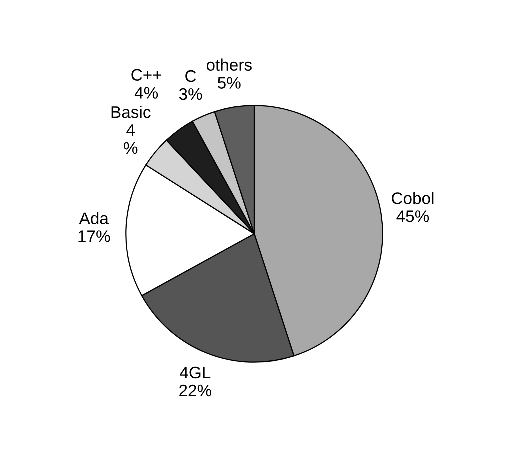  Describe the element at coordinates (229, 65) in the screenshot. I see `slice-label: others` at that location.